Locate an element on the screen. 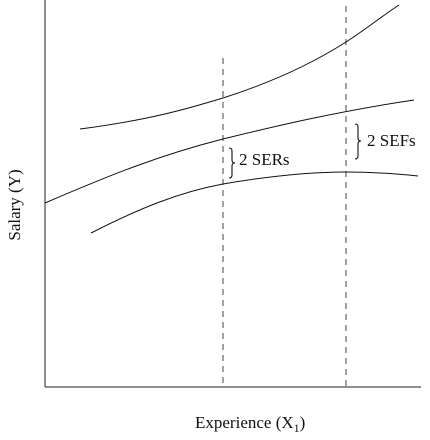 This screenshot has height=440, width=430. ser-label: 2 SERs is located at coordinates (264, 159).